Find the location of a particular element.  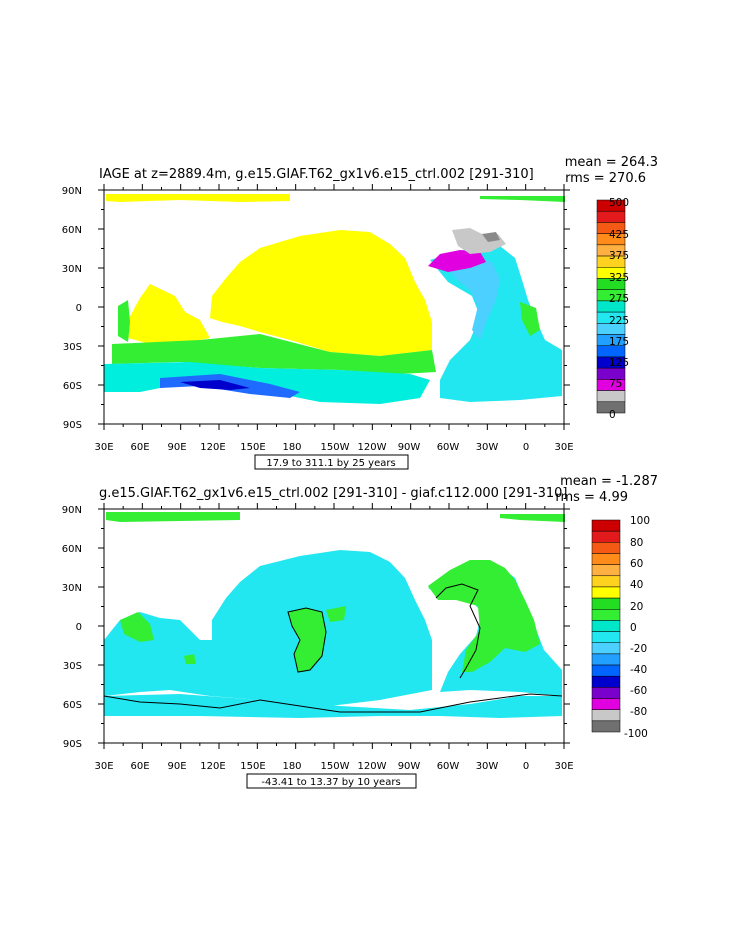

panel-bottom-range-note: -43.41 to 13.37 by 10 years is located at coordinates (330, 782).